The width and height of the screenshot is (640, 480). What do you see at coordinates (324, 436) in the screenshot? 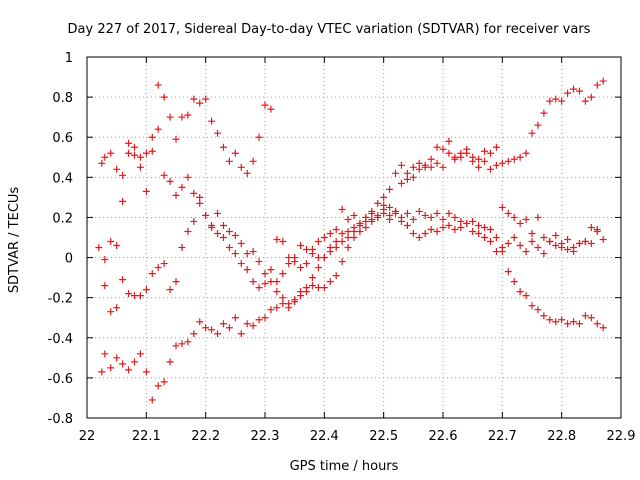
I see `x-tick-label: 22.4` at bounding box center [324, 436].